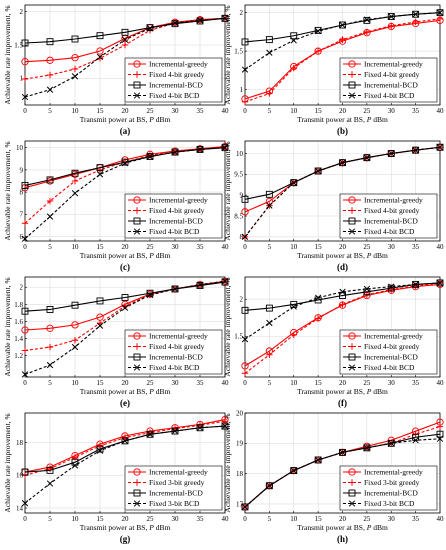 This screenshot has width=446, height=550. What do you see at coordinates (125, 131) in the screenshot?
I see `panel-label: (a)` at bounding box center [125, 131].